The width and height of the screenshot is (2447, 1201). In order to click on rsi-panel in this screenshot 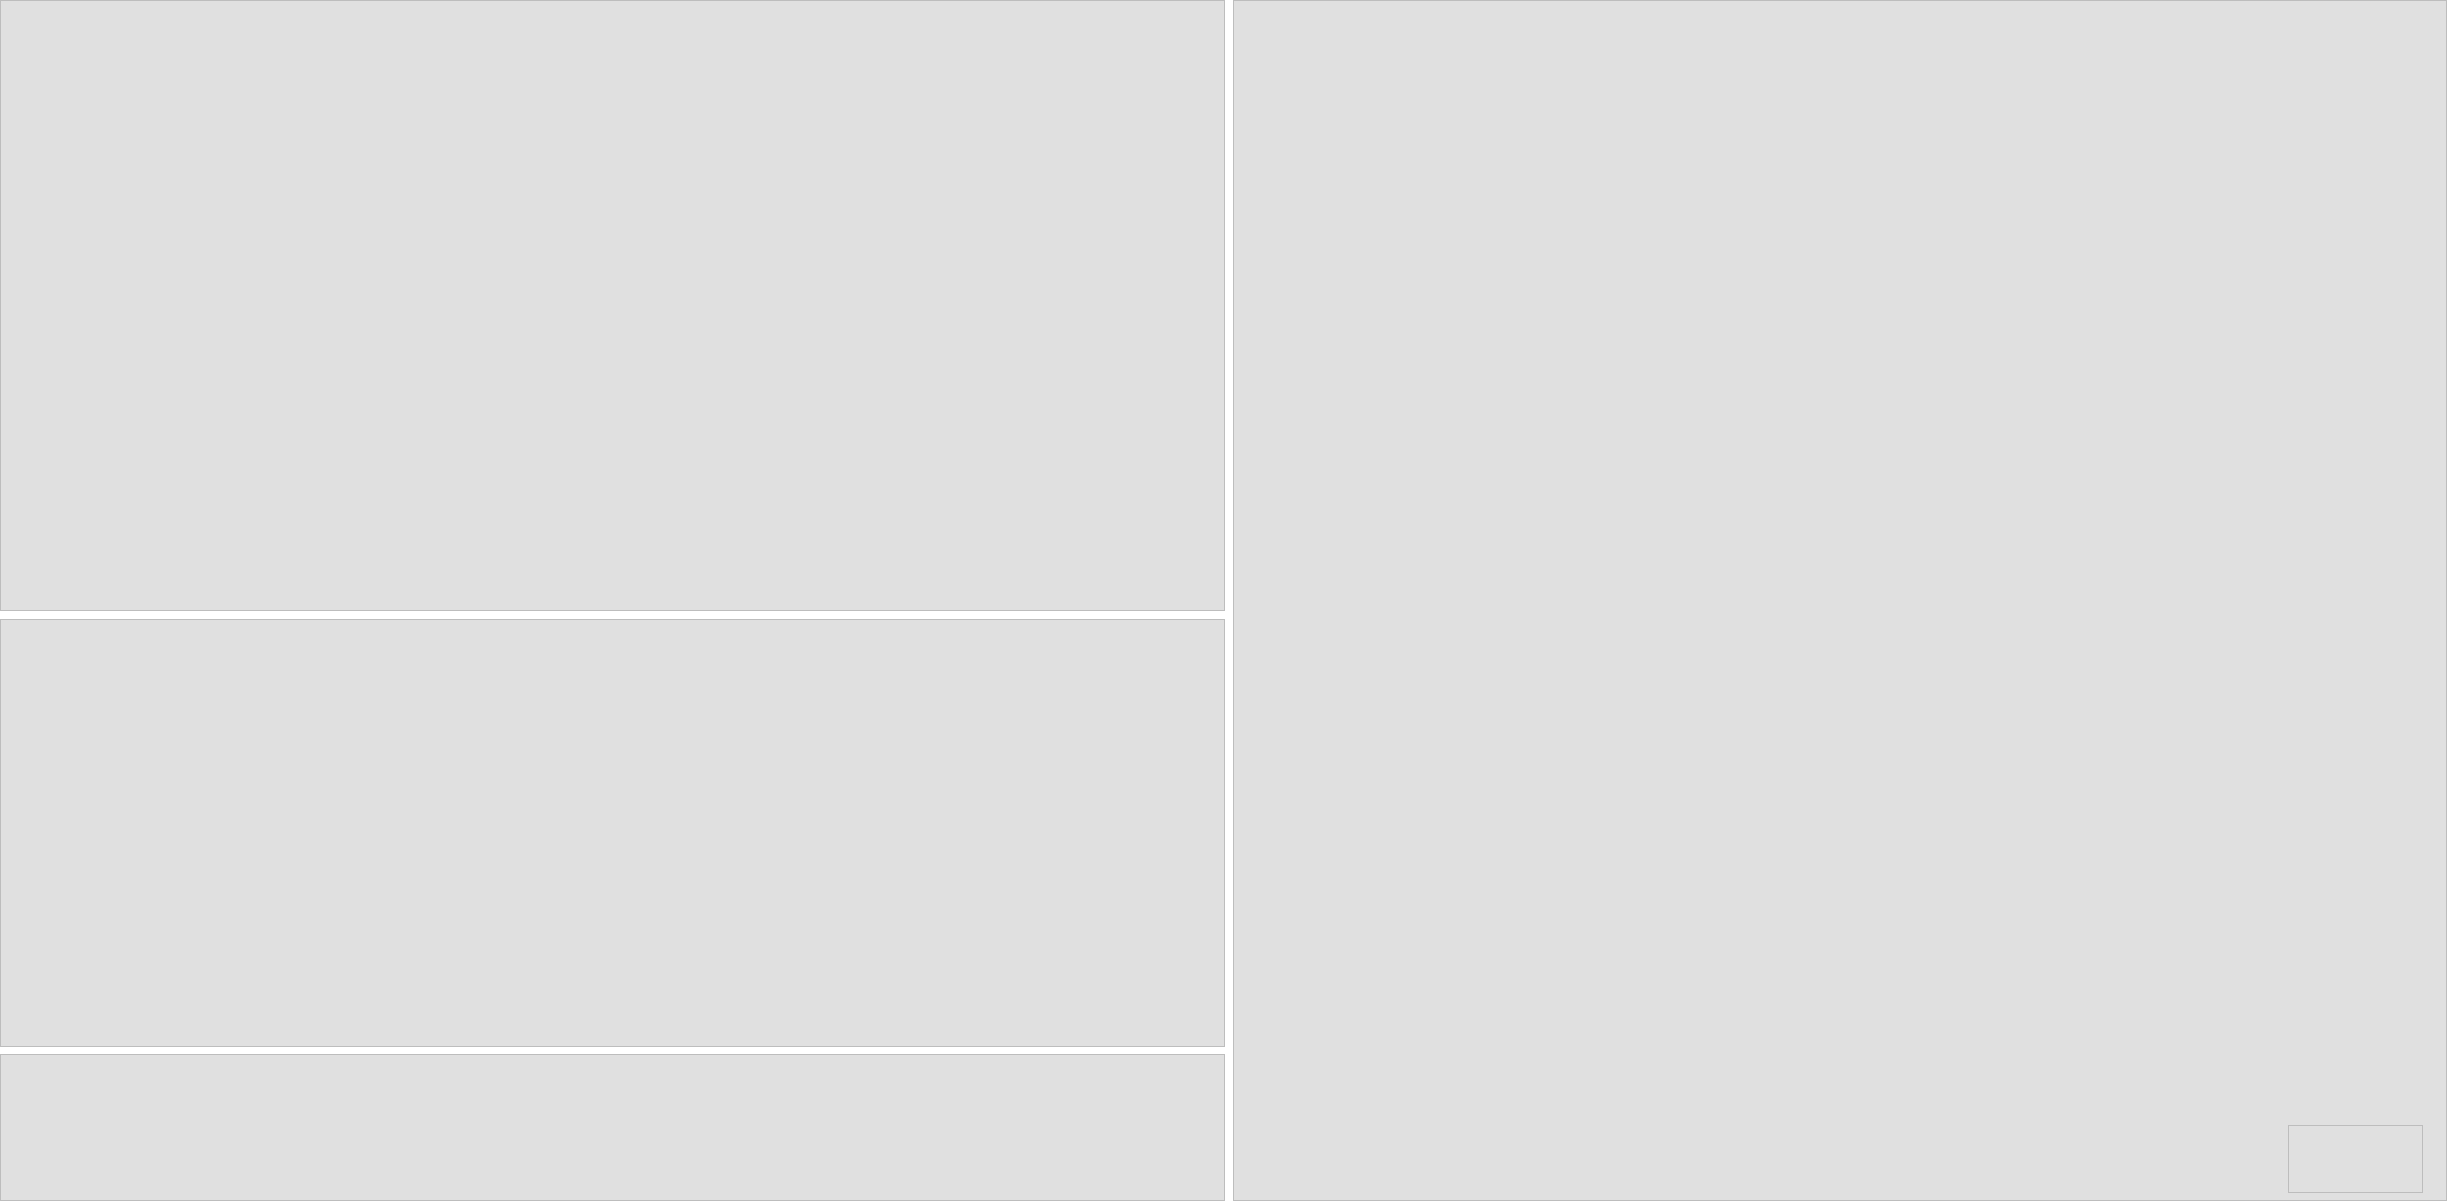, I will do `click(612, 1127)`.